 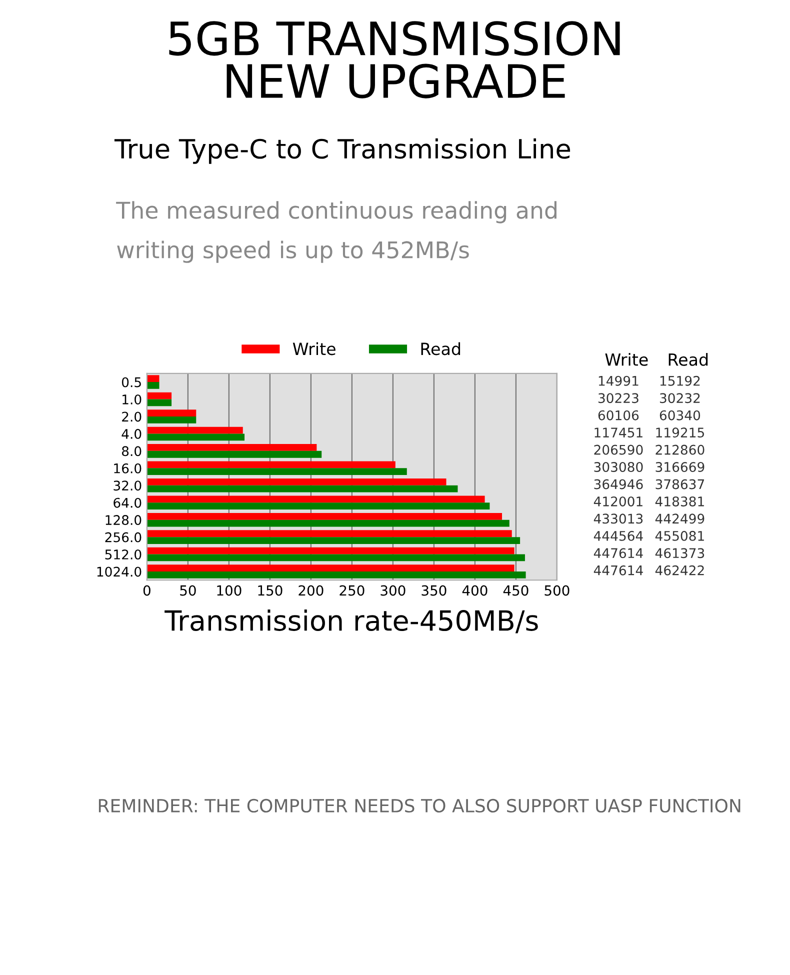 What do you see at coordinates (128, 503) in the screenshot?
I see `y-tick-label: 64.0` at bounding box center [128, 503].